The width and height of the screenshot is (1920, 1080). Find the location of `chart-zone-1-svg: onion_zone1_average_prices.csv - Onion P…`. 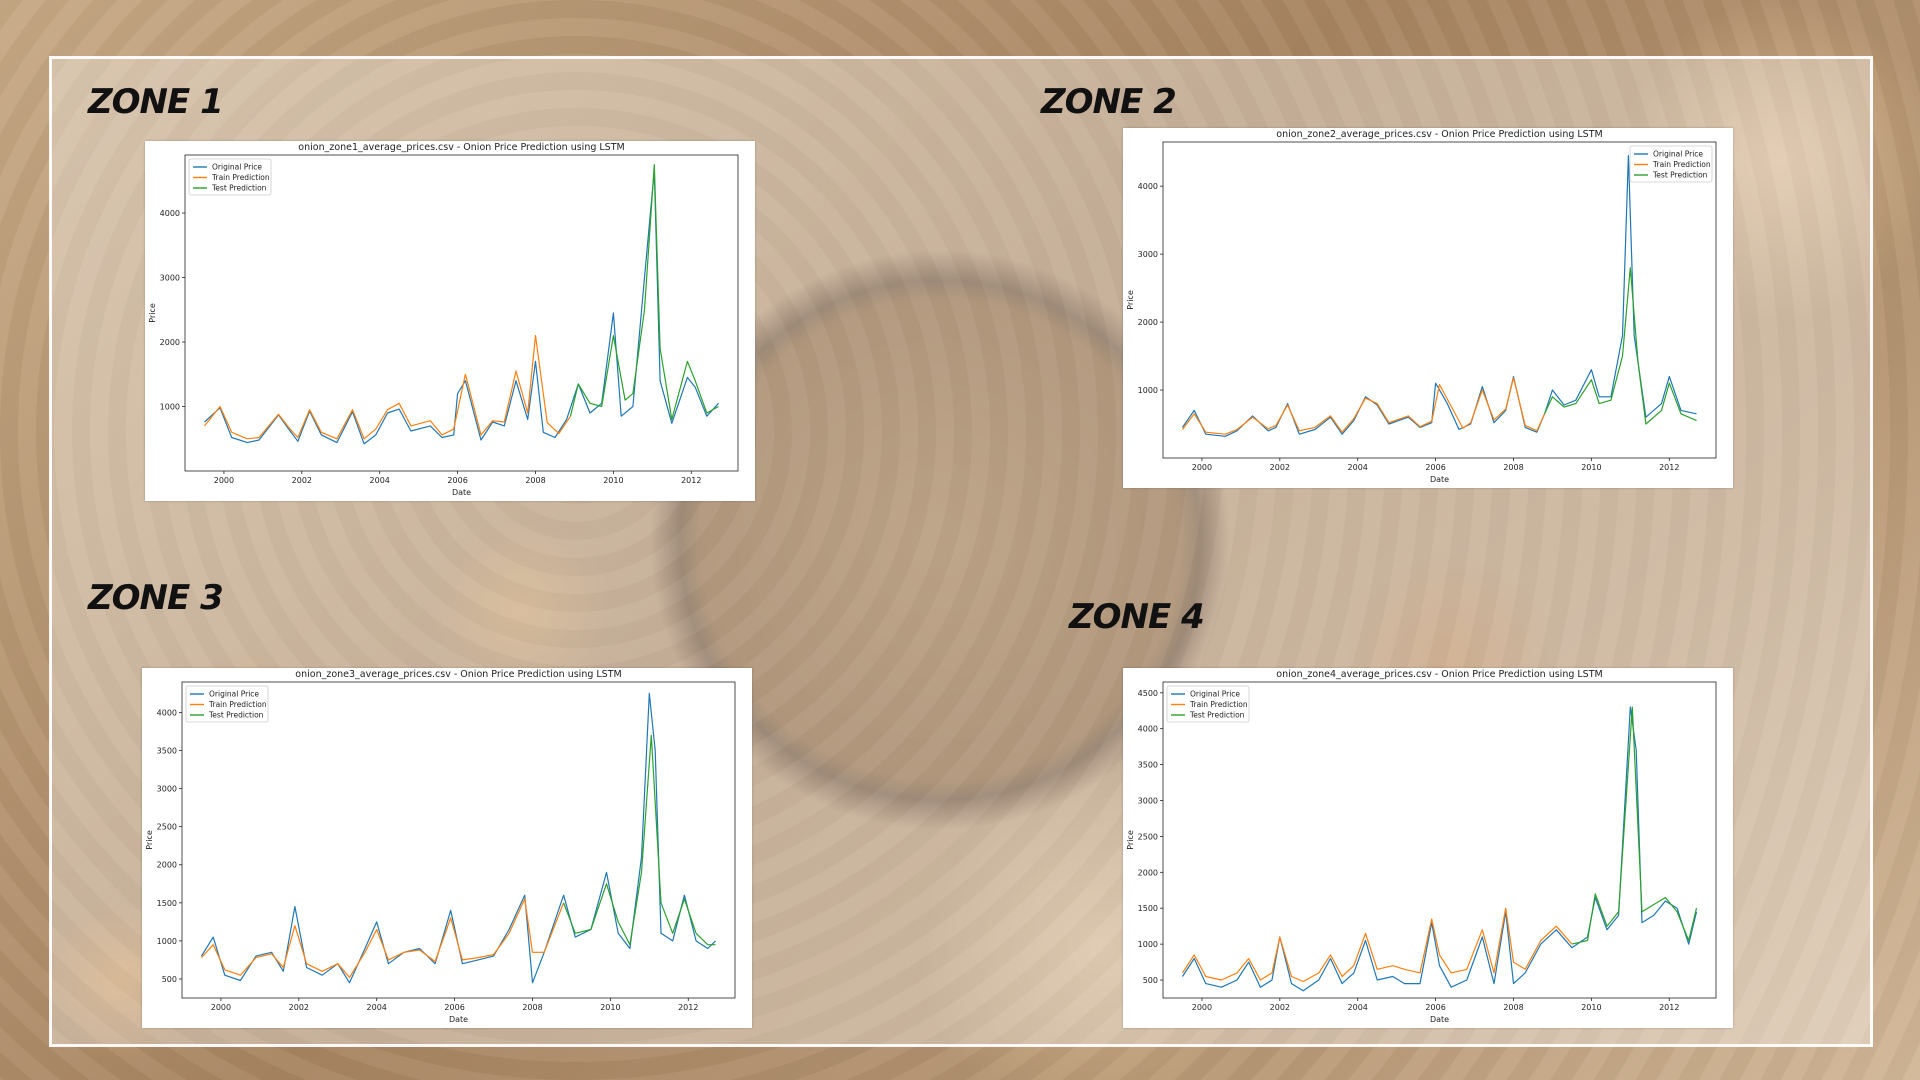

chart-zone-1-svg: onion_zone1_average_prices.csv - Onion P… is located at coordinates (443, 319).